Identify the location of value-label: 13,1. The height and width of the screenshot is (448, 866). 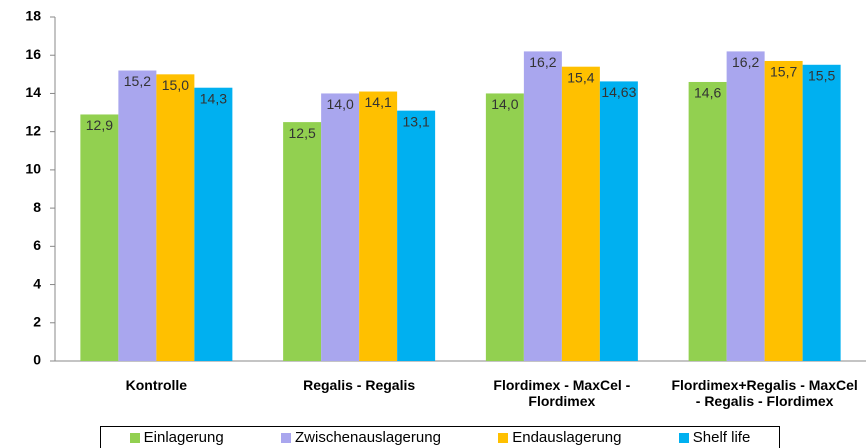
(416, 121).